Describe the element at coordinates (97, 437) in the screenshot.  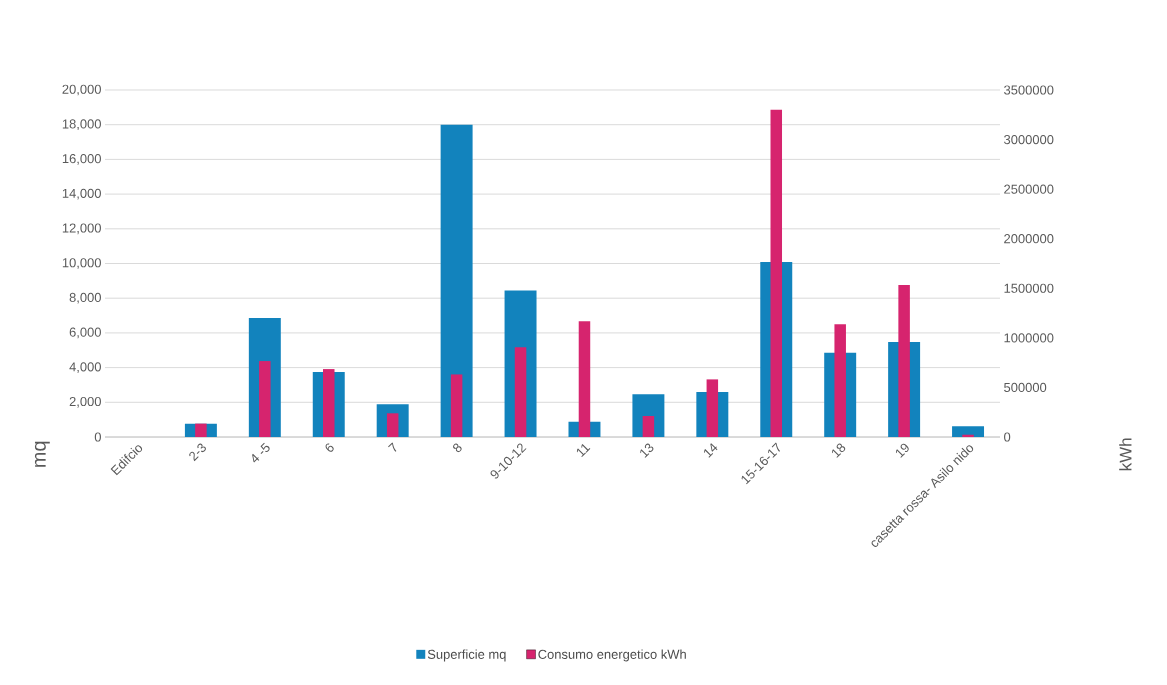
I see `y-tick-label: 0` at that location.